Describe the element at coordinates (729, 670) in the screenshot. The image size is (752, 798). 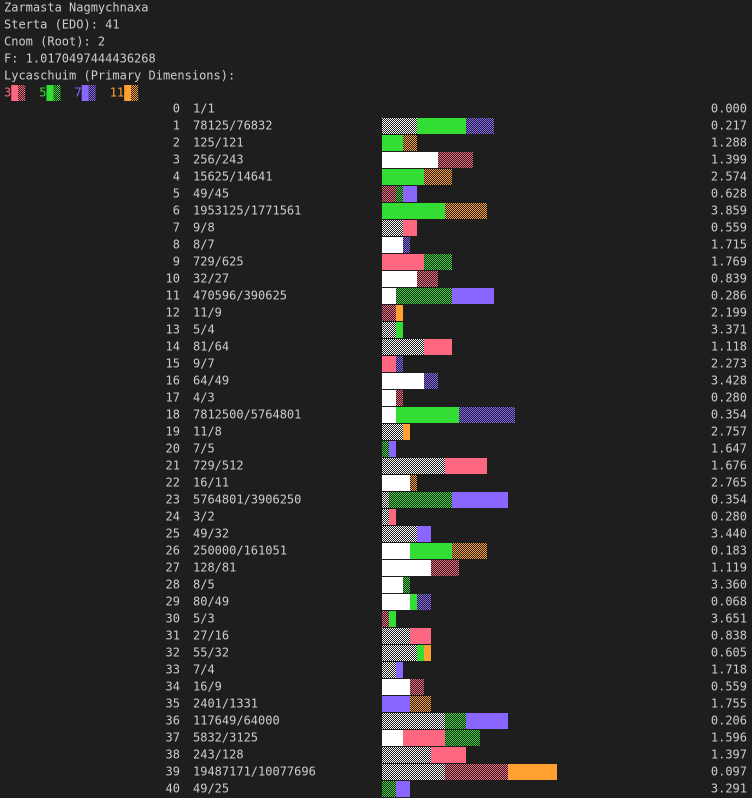
I see `row-value: 1.718` at that location.